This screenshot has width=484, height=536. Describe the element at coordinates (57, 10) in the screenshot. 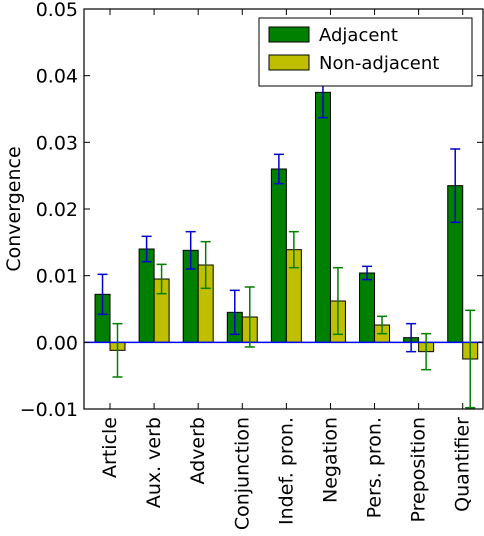

I see `y-tick-label: 0.05` at that location.